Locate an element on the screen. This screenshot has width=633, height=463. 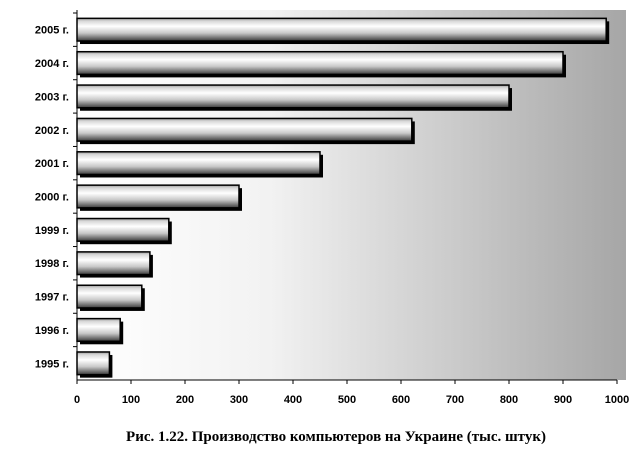
y-tick-label: 2003 г. is located at coordinates (52, 97).